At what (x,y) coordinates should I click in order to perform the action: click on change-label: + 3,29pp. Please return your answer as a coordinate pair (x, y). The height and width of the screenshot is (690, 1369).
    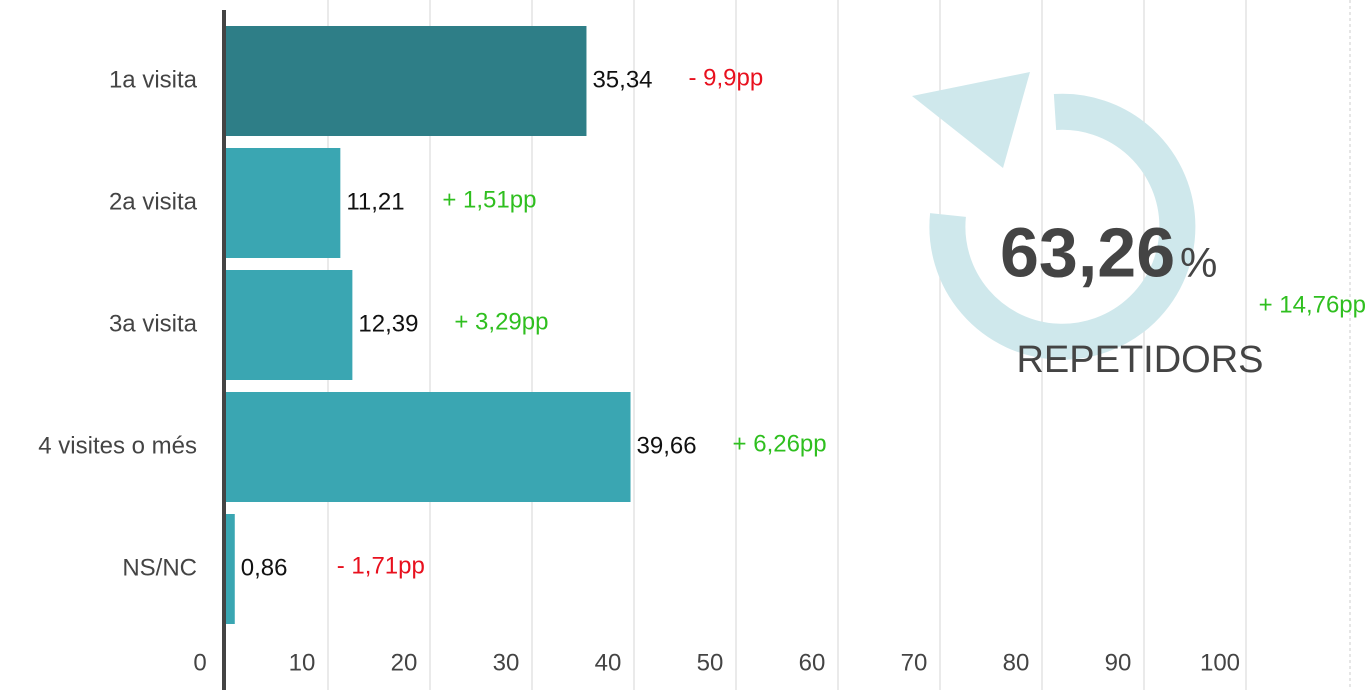
    Looking at the image, I should click on (501, 321).